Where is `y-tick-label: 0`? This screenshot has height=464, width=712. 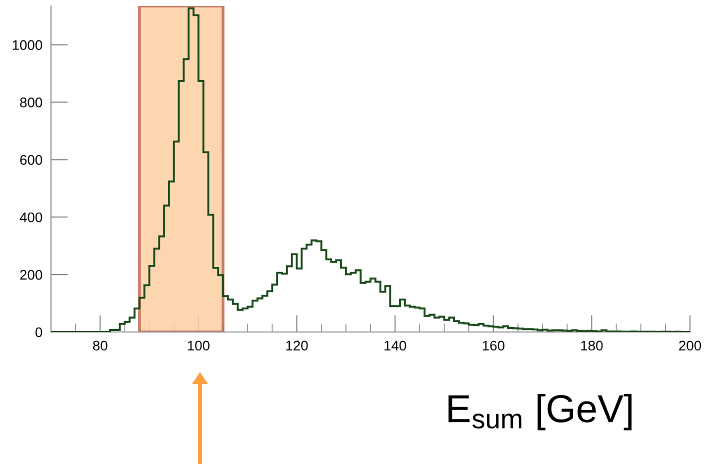 y-tick-label: 0 is located at coordinates (38, 332).